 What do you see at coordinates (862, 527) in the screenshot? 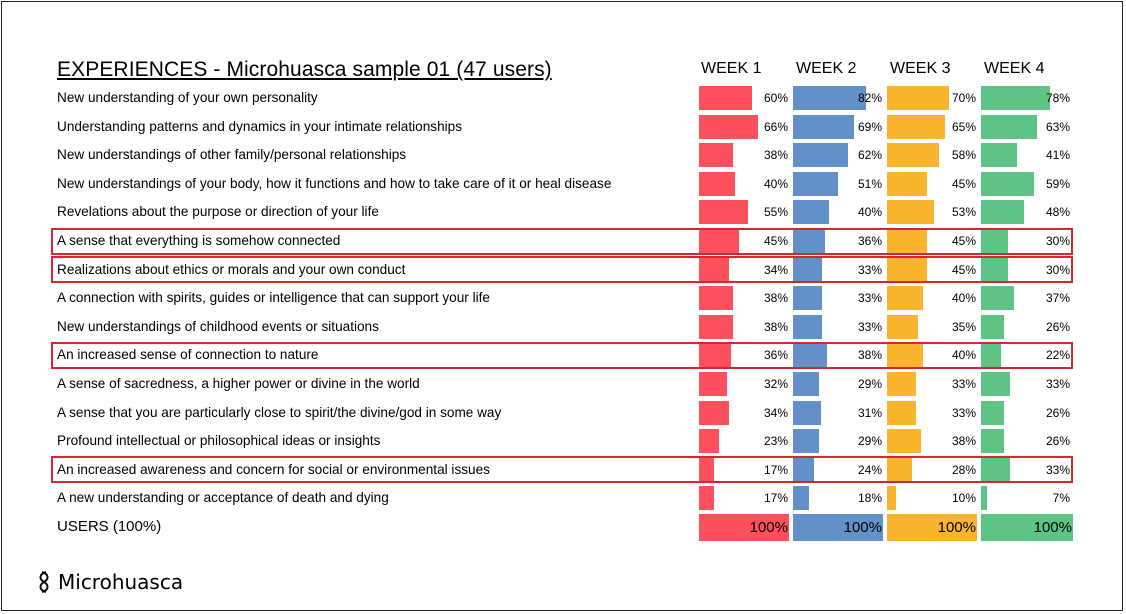
I see `users-total-label-week-2: 100%` at bounding box center [862, 527].